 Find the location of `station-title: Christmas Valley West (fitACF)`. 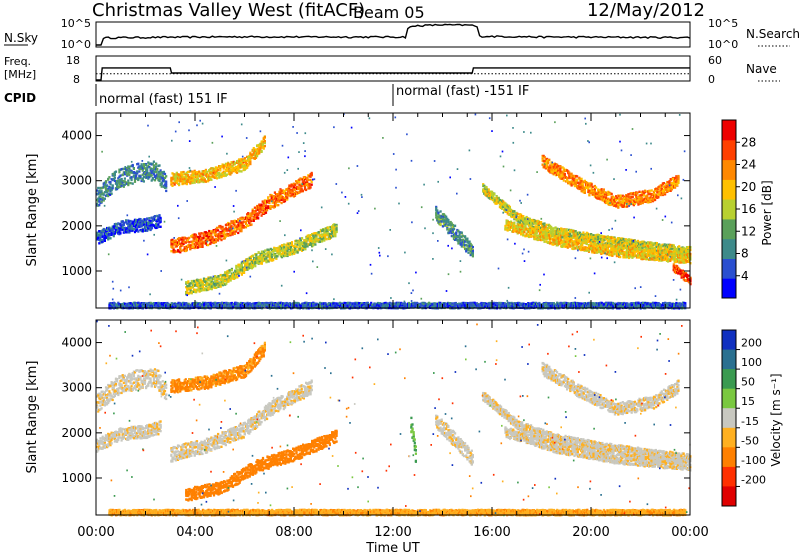

station-title: Christmas Valley West (fitACF) is located at coordinates (228, 10).